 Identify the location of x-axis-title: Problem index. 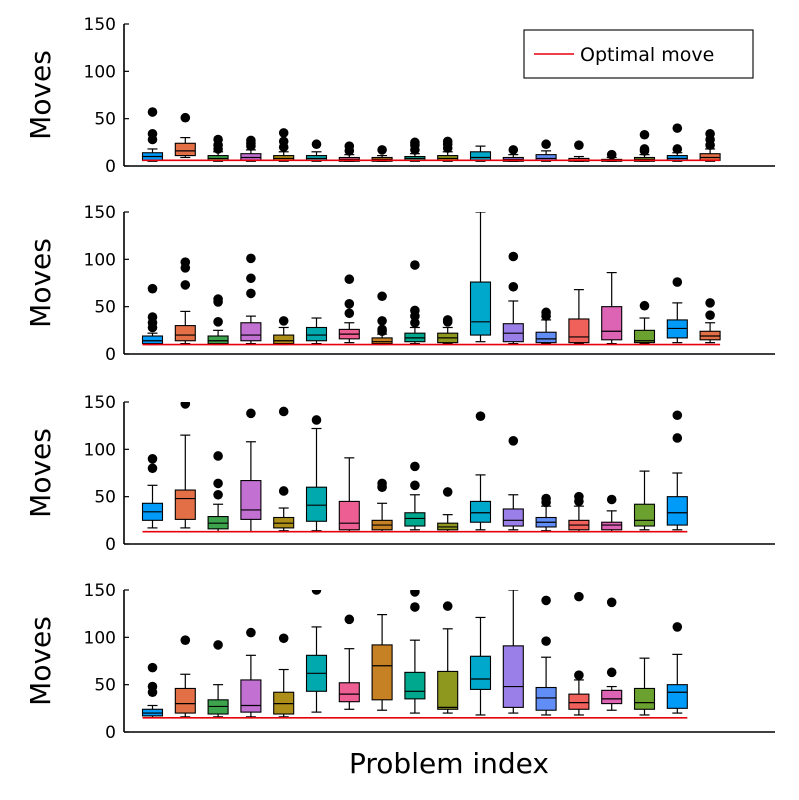
(449, 763).